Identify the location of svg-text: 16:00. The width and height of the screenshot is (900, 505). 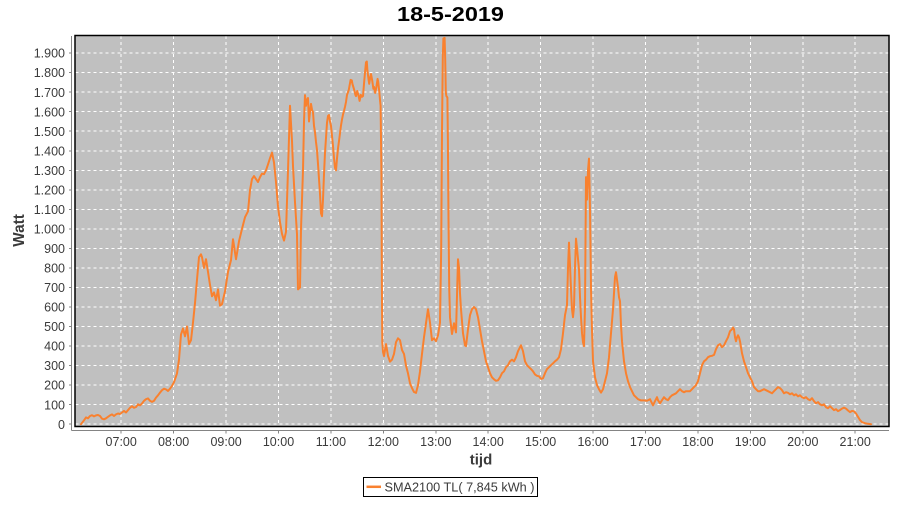
(592, 442).